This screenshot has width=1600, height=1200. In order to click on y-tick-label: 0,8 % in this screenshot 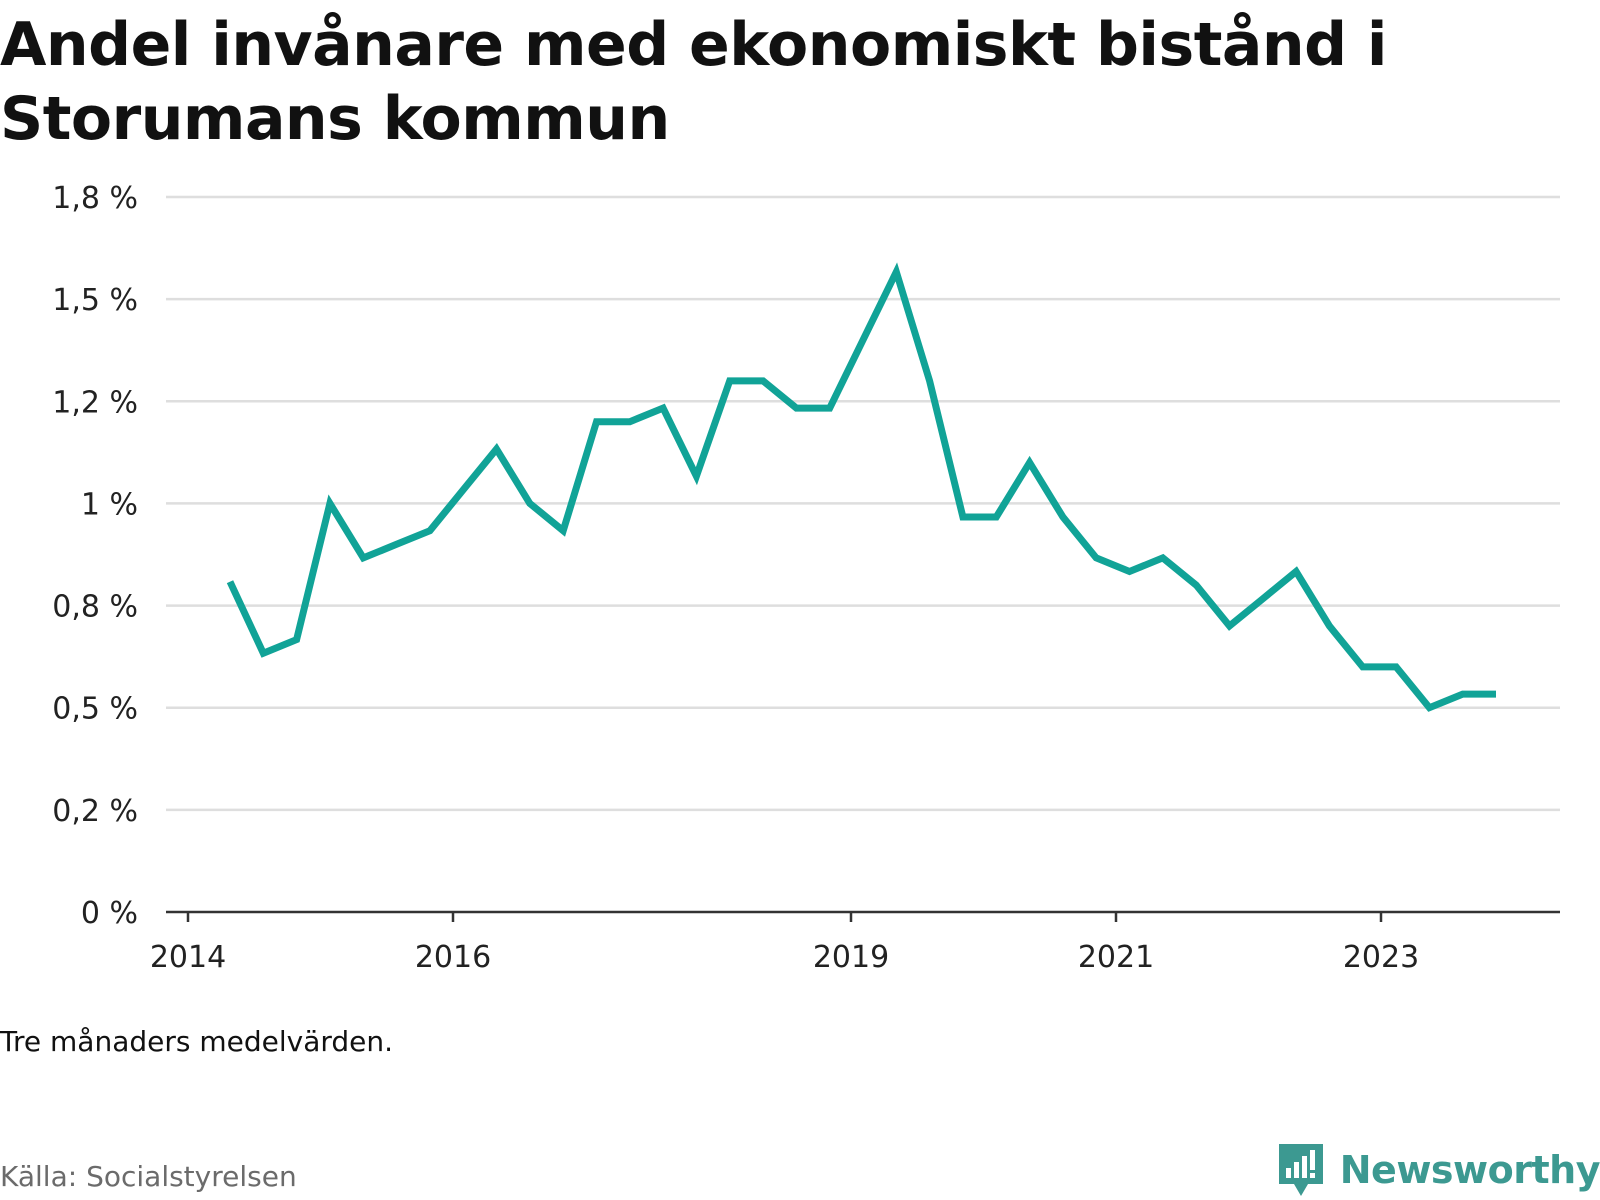, I will do `click(95, 607)`.